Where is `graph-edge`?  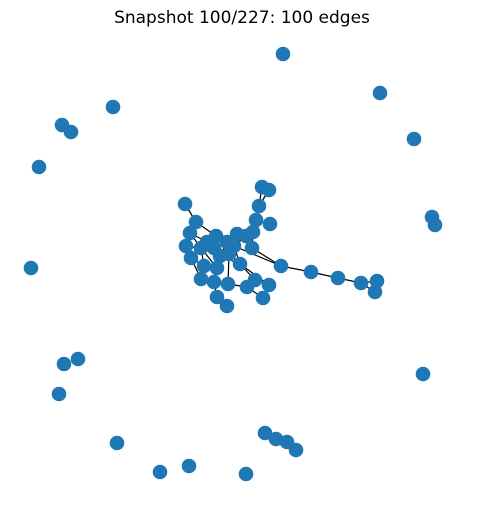 graph-edge is located at coordinates (257, 256).